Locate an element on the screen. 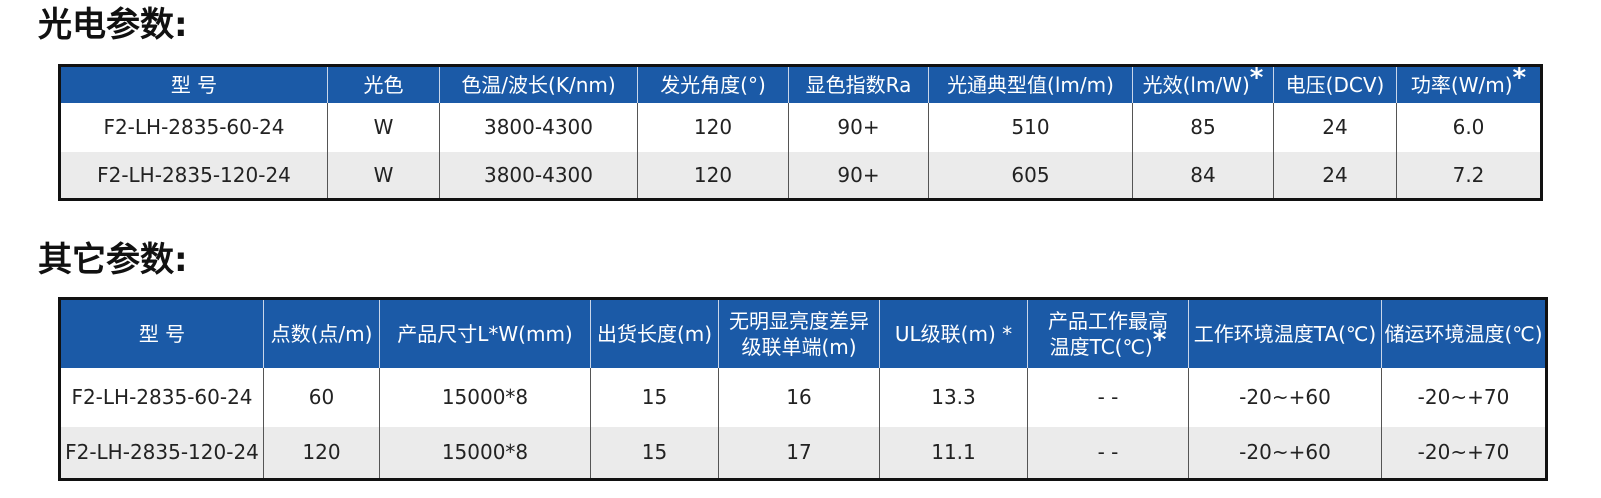  header-text: 储运环境温度(℃) is located at coordinates (1463, 333).